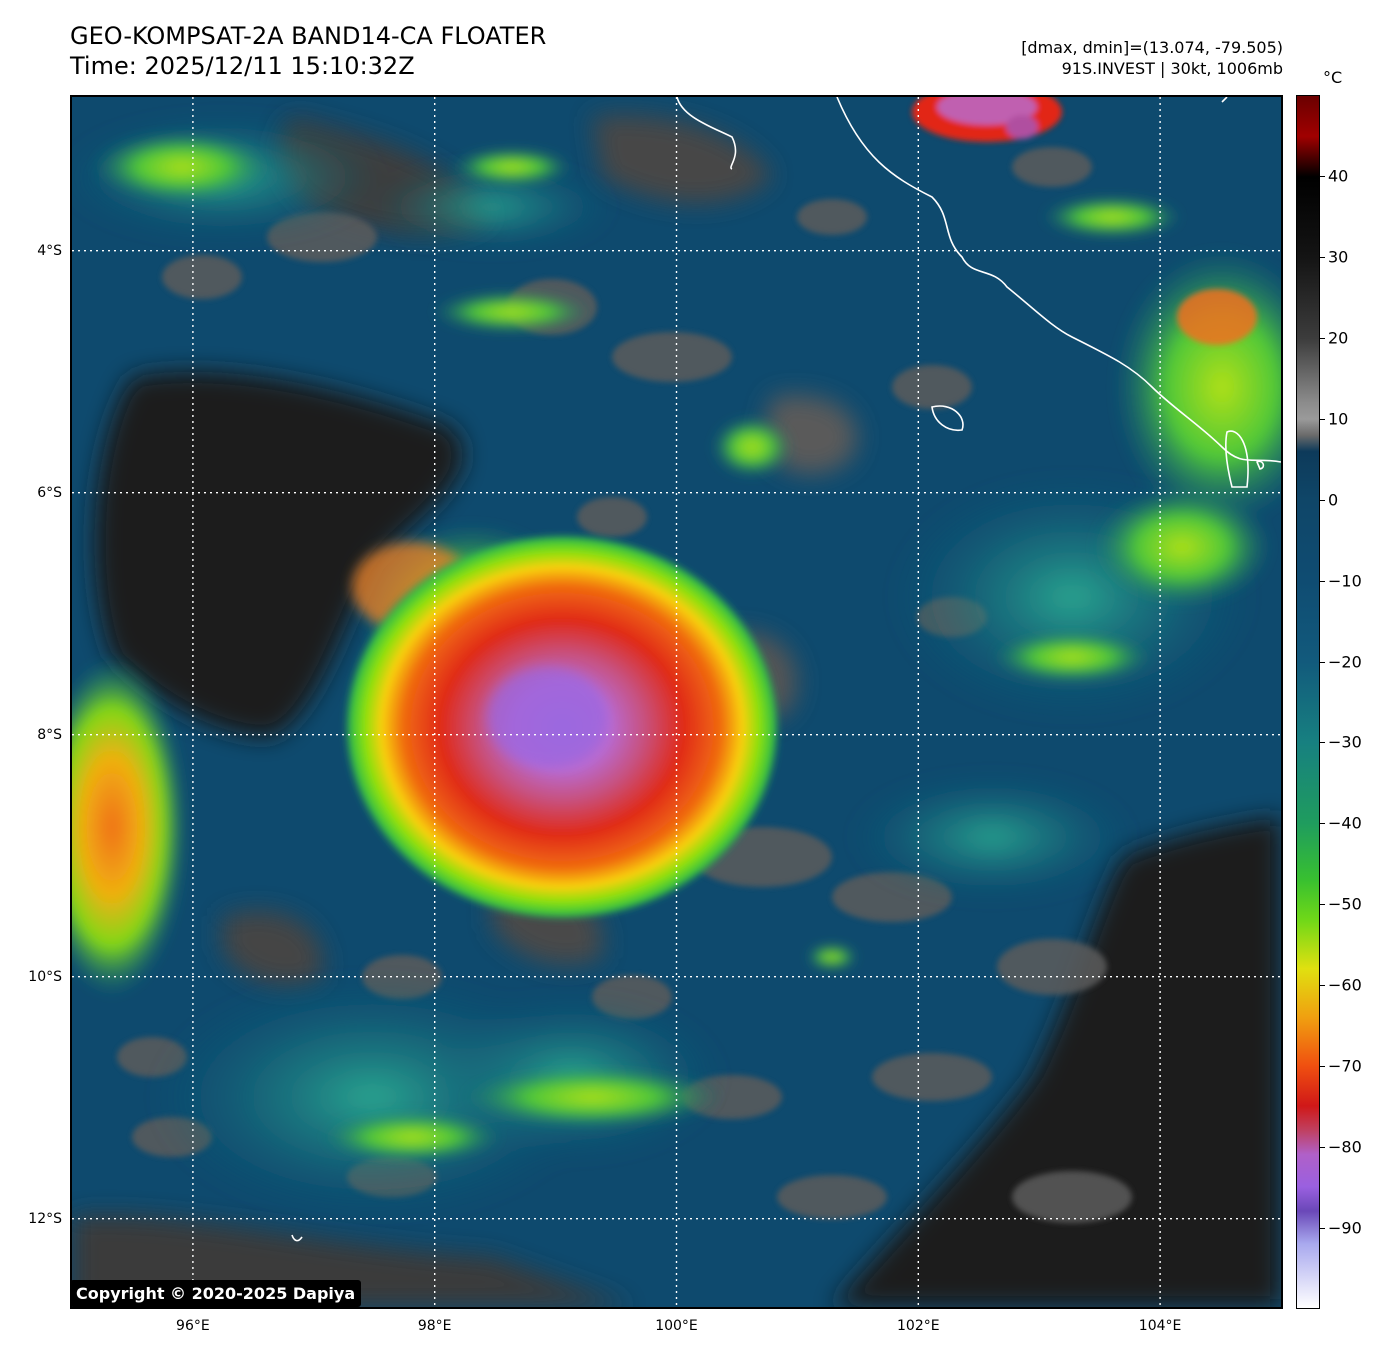  I want to click on colorbar-tick-label: −70, so click(1345, 1066).